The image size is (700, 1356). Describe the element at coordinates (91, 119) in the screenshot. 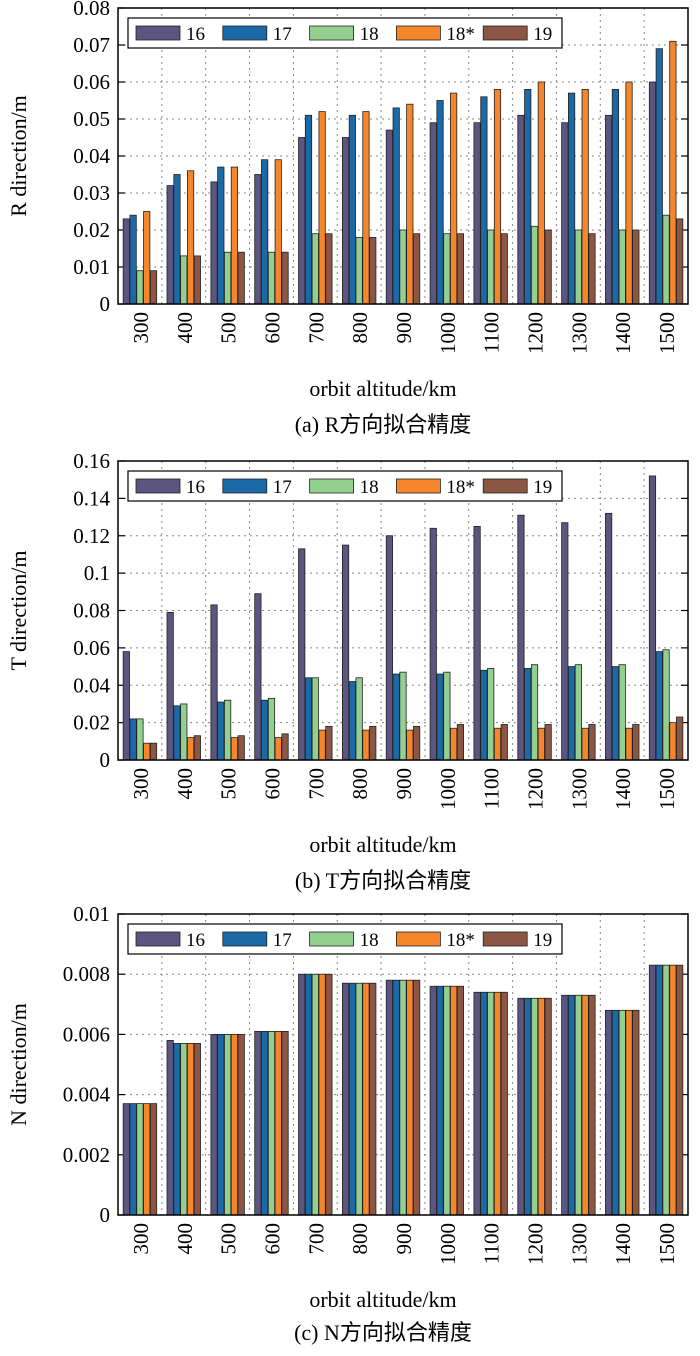

I see `y-tick-label: 0.05` at that location.